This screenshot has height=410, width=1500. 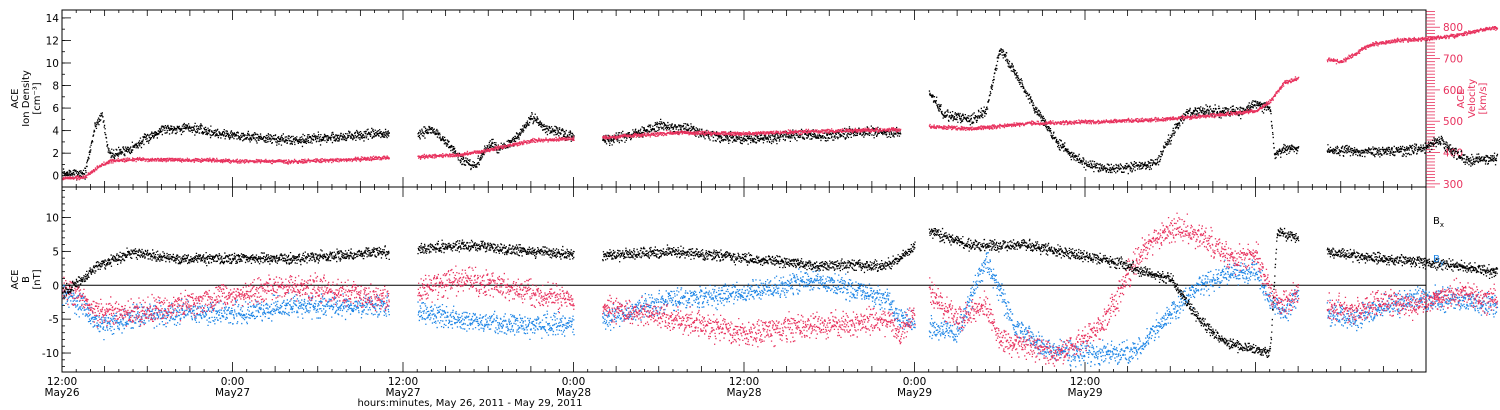 I want to click on velocity-axis-tick-label: 700, so click(x=1453, y=60).